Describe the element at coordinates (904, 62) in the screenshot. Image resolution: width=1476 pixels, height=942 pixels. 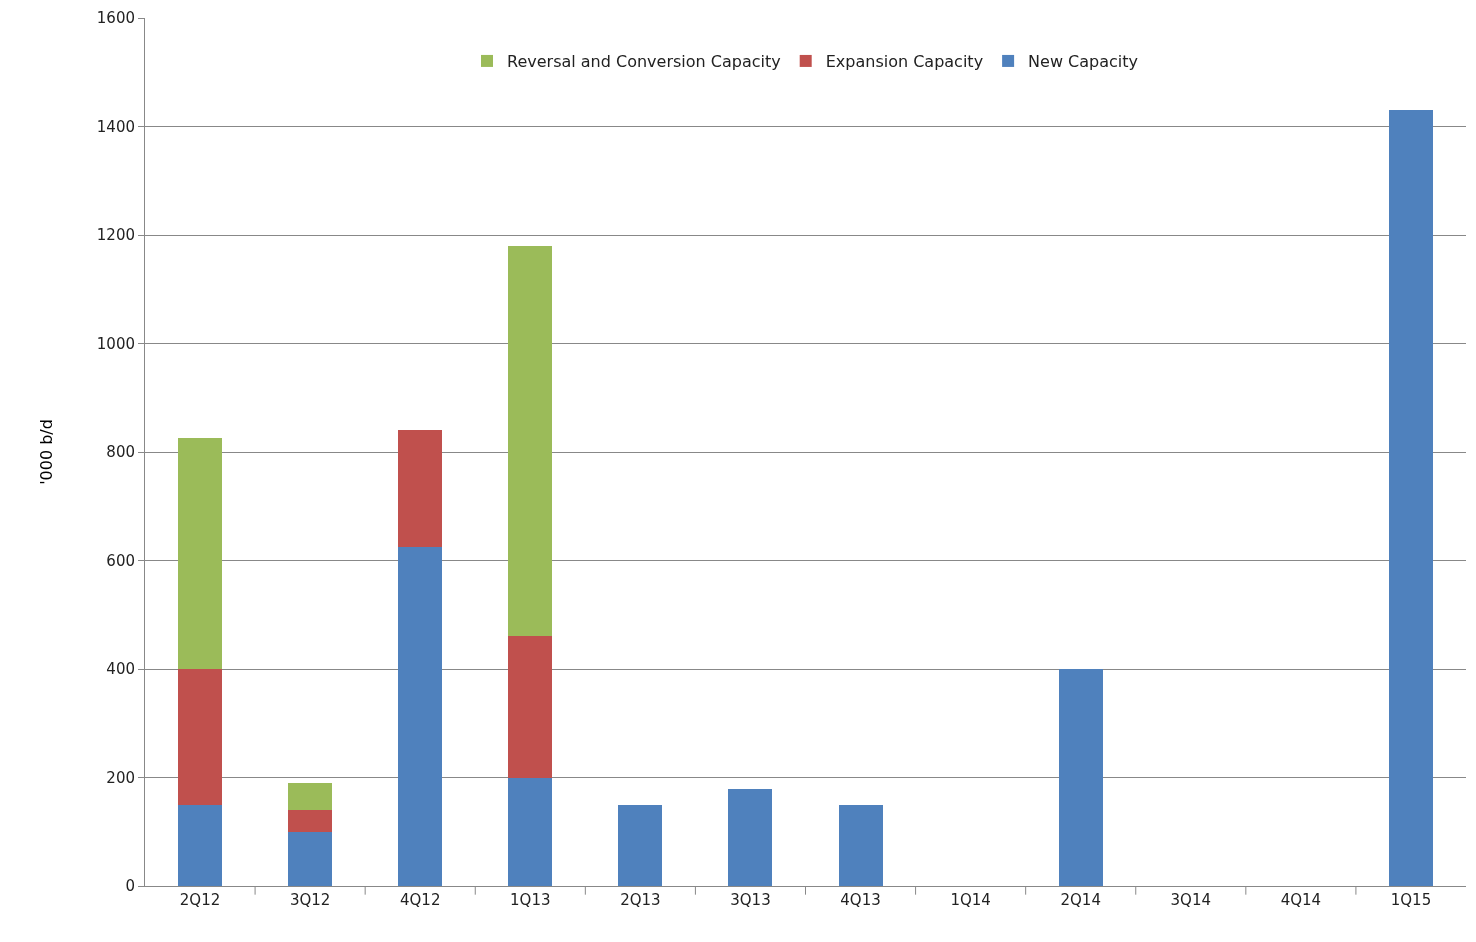
I see `legend-label: Expansion Capacity` at that location.